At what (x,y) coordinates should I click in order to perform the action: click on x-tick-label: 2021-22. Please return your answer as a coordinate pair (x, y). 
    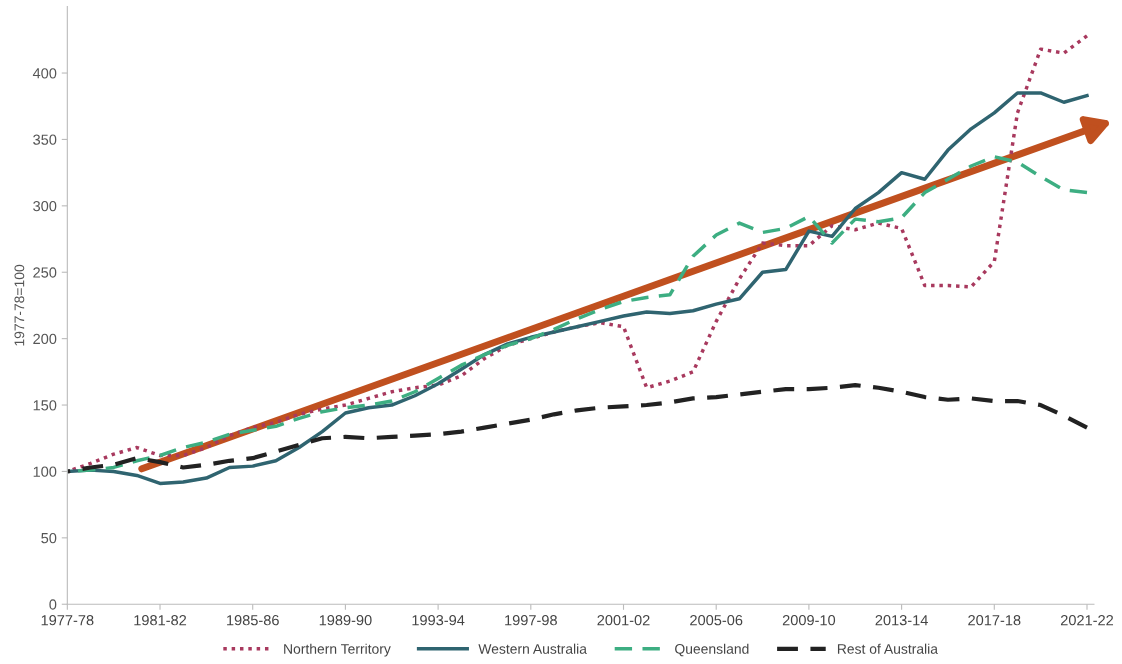
    Looking at the image, I should click on (1087, 620).